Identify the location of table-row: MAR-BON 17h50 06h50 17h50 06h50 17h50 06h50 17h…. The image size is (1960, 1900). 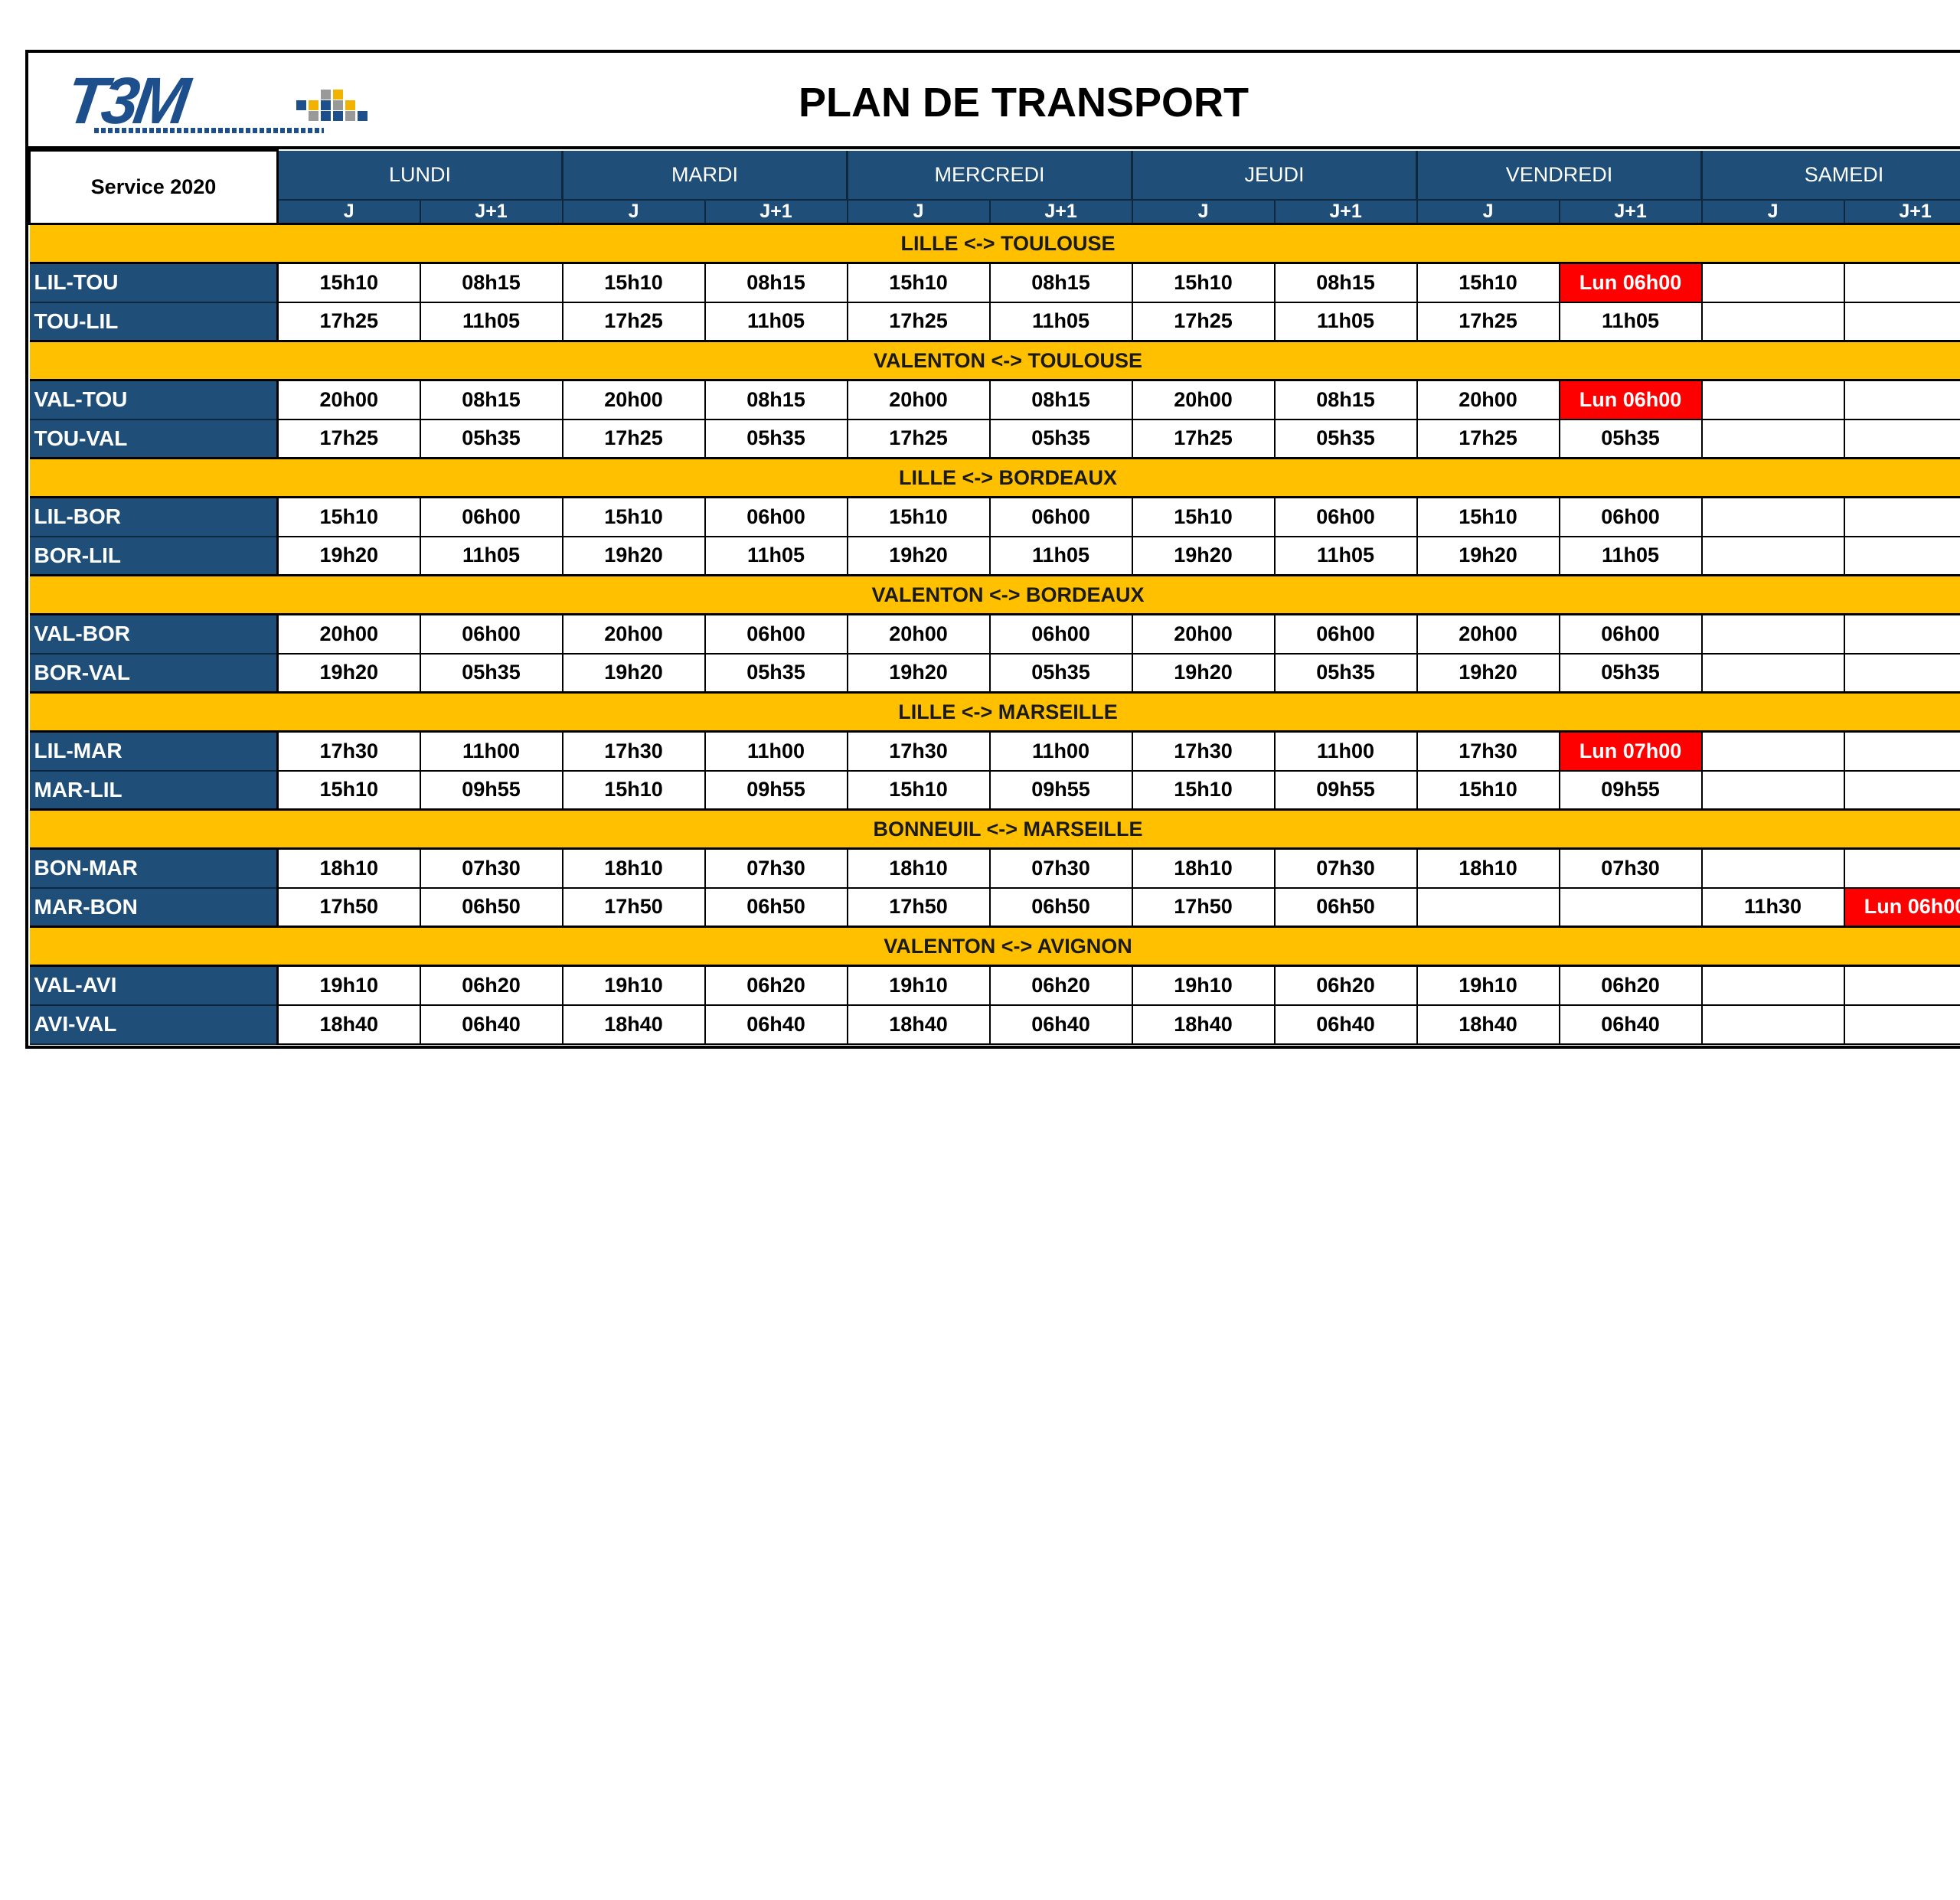
(994, 907).